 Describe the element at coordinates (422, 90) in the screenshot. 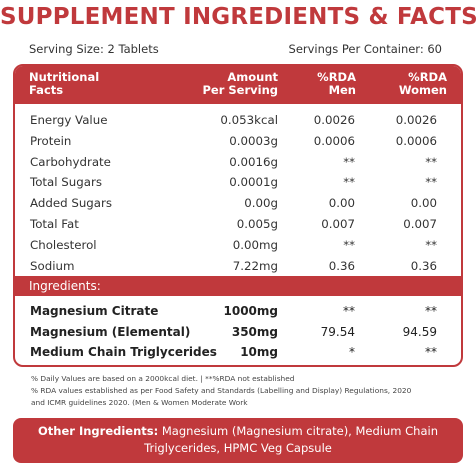

I see `header-rda-women-line2: Women` at that location.